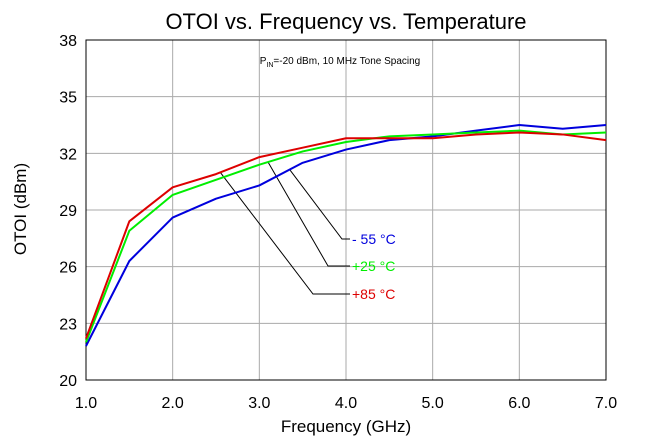 Image resolution: width=646 pixels, height=438 pixels. I want to click on y-tick-label: 20, so click(68, 381).